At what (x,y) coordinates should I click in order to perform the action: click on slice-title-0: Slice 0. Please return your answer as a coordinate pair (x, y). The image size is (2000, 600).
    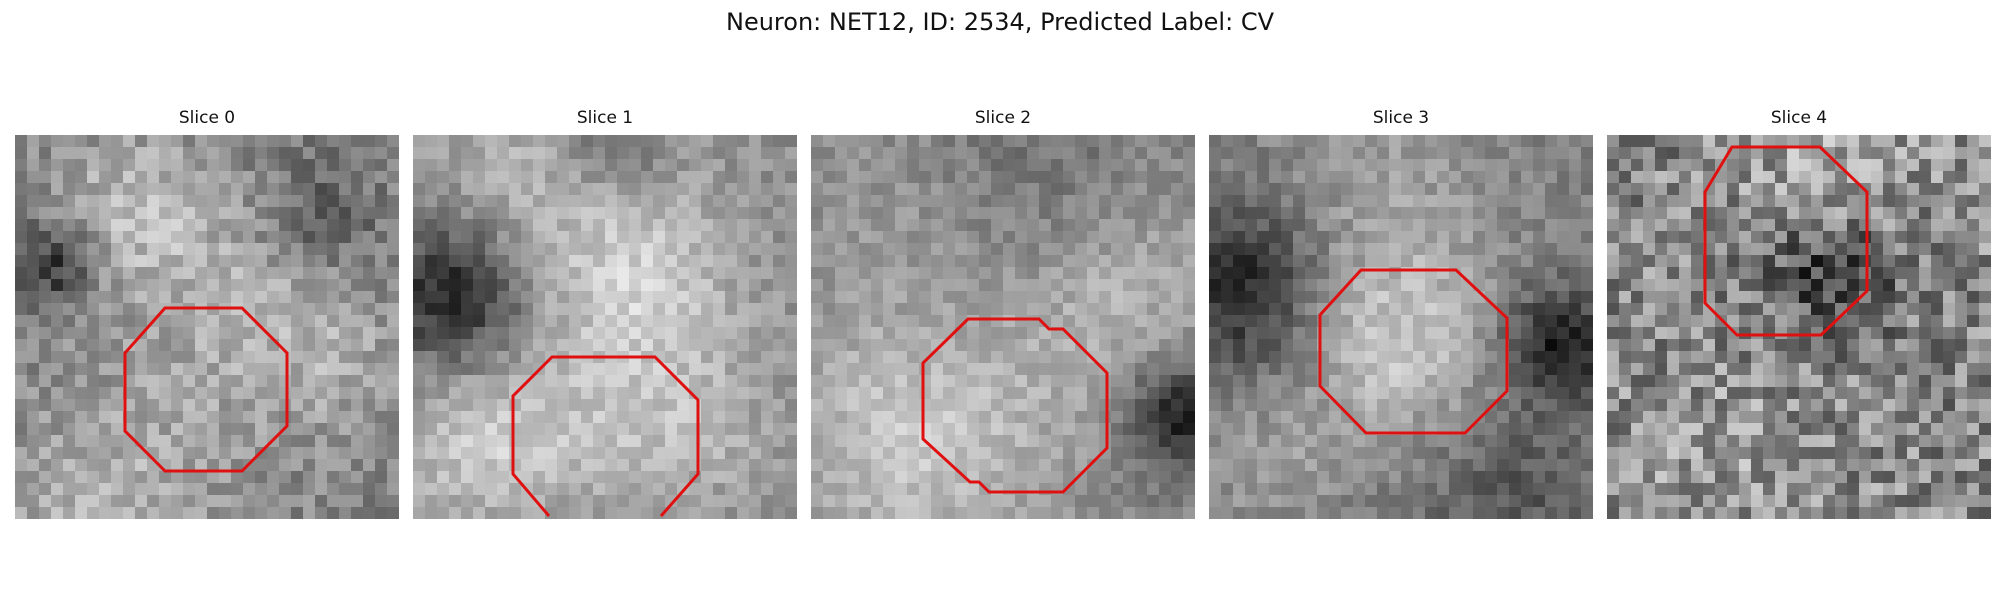
    Looking at the image, I should click on (207, 118).